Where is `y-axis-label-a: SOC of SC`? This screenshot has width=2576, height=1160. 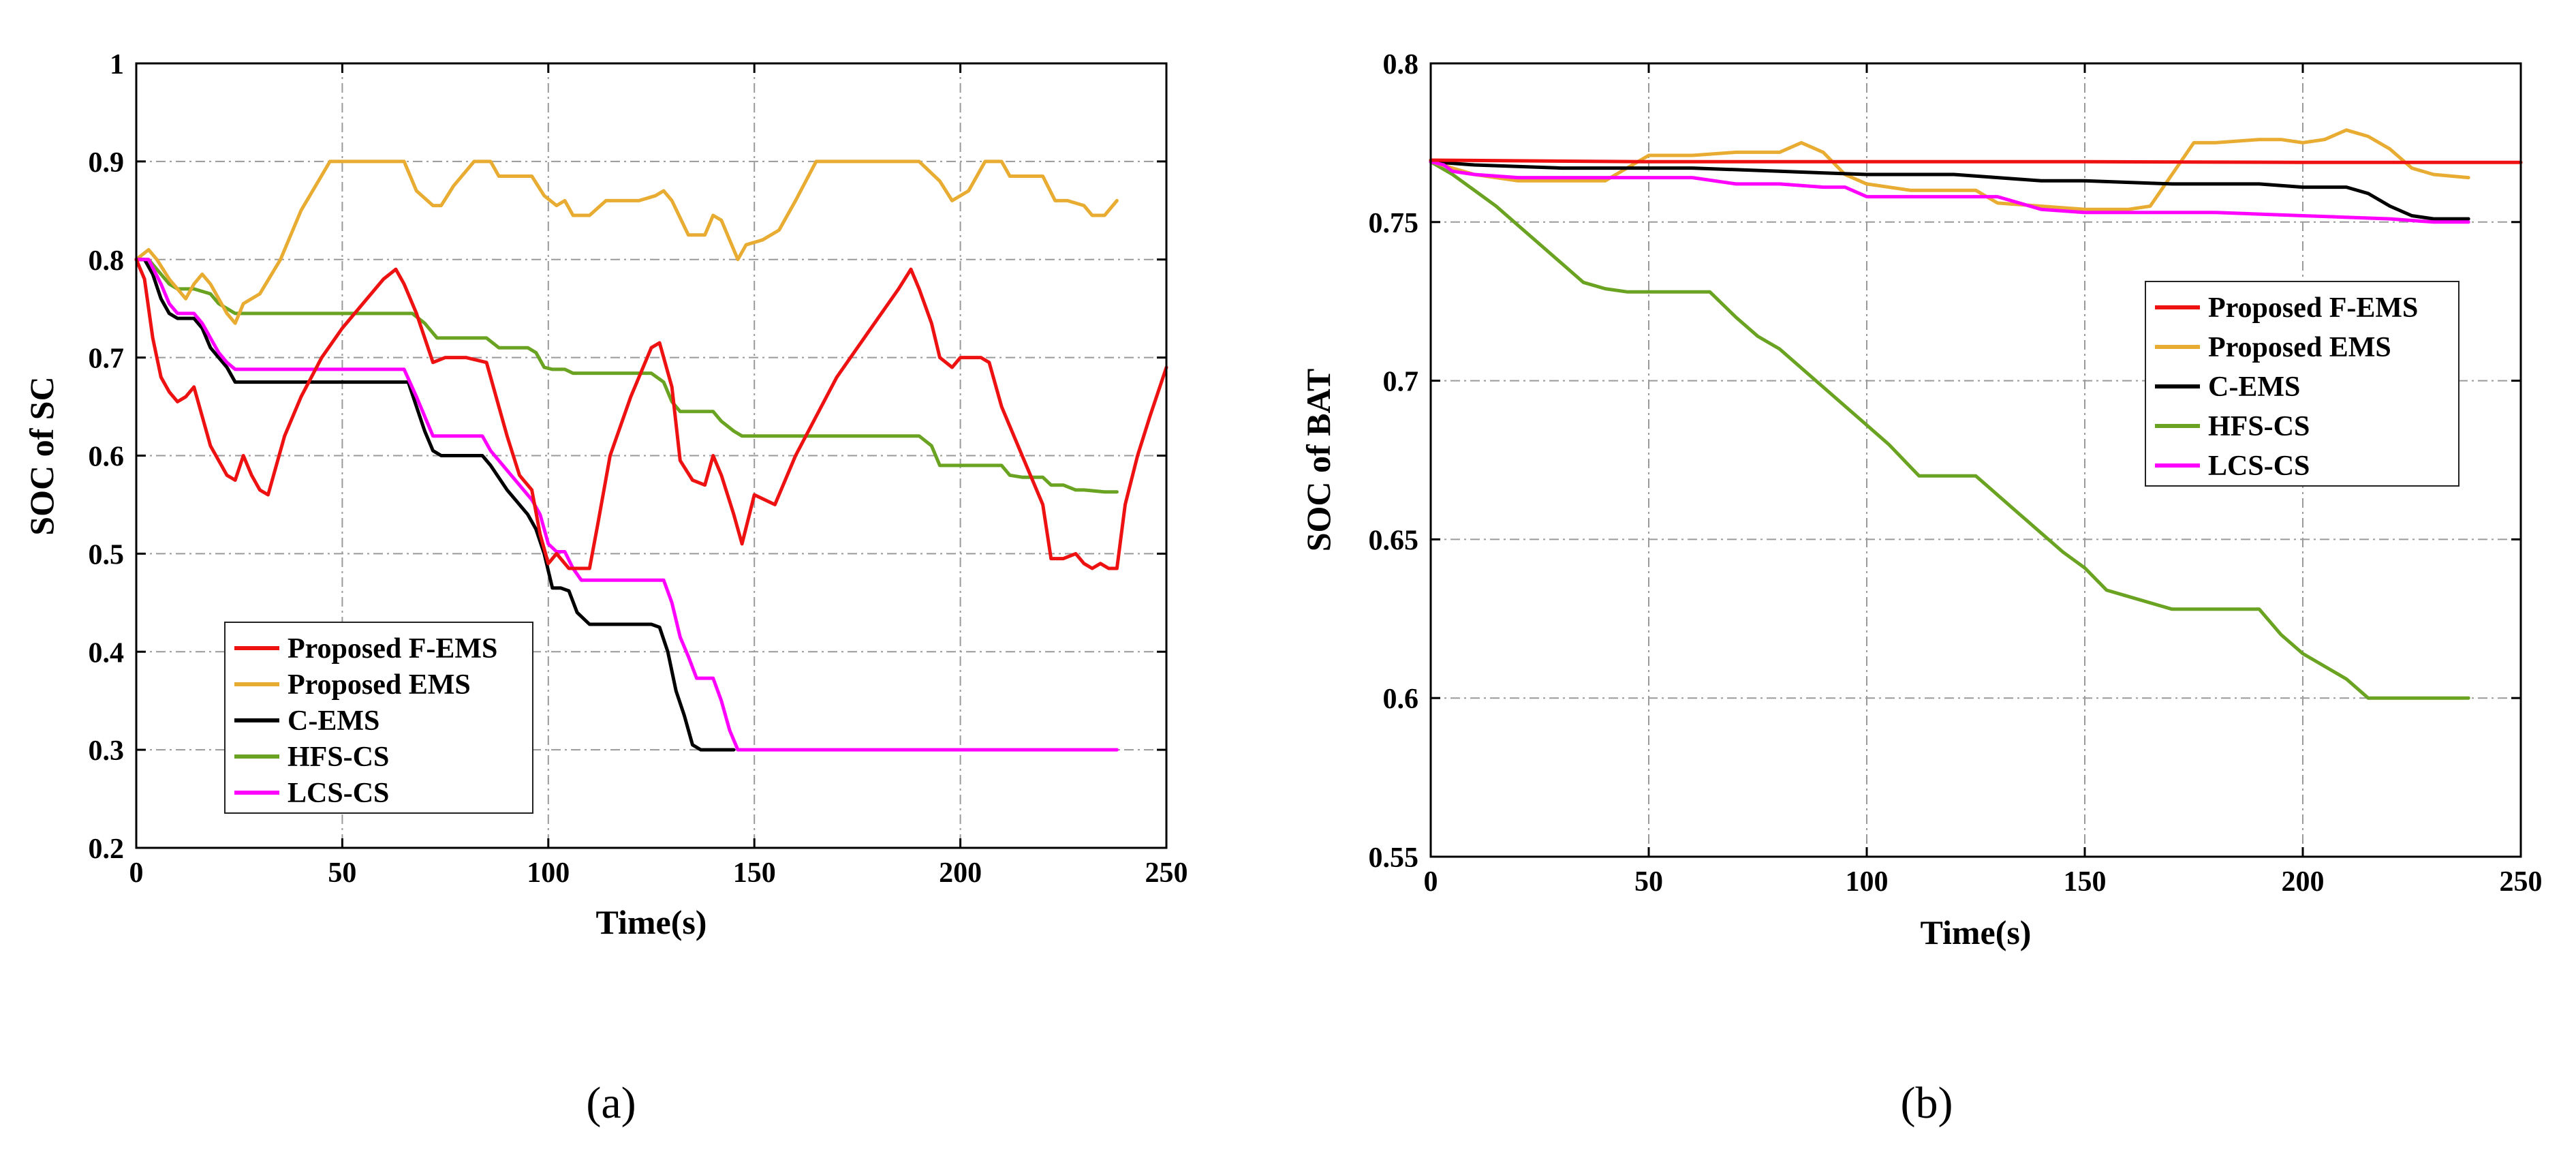 y-axis-label-a: SOC of SC is located at coordinates (41, 455).